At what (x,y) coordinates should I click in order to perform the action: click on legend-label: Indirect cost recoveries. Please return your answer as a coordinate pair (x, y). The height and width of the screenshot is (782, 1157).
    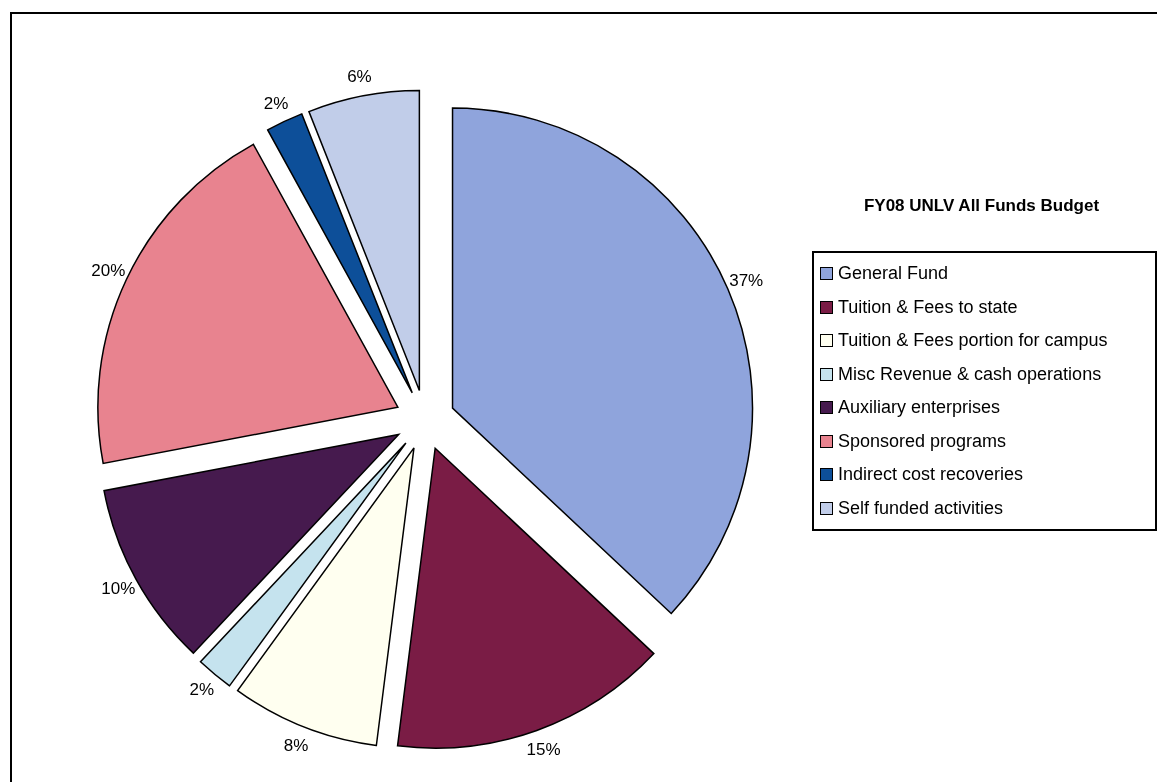
    Looking at the image, I should click on (931, 475).